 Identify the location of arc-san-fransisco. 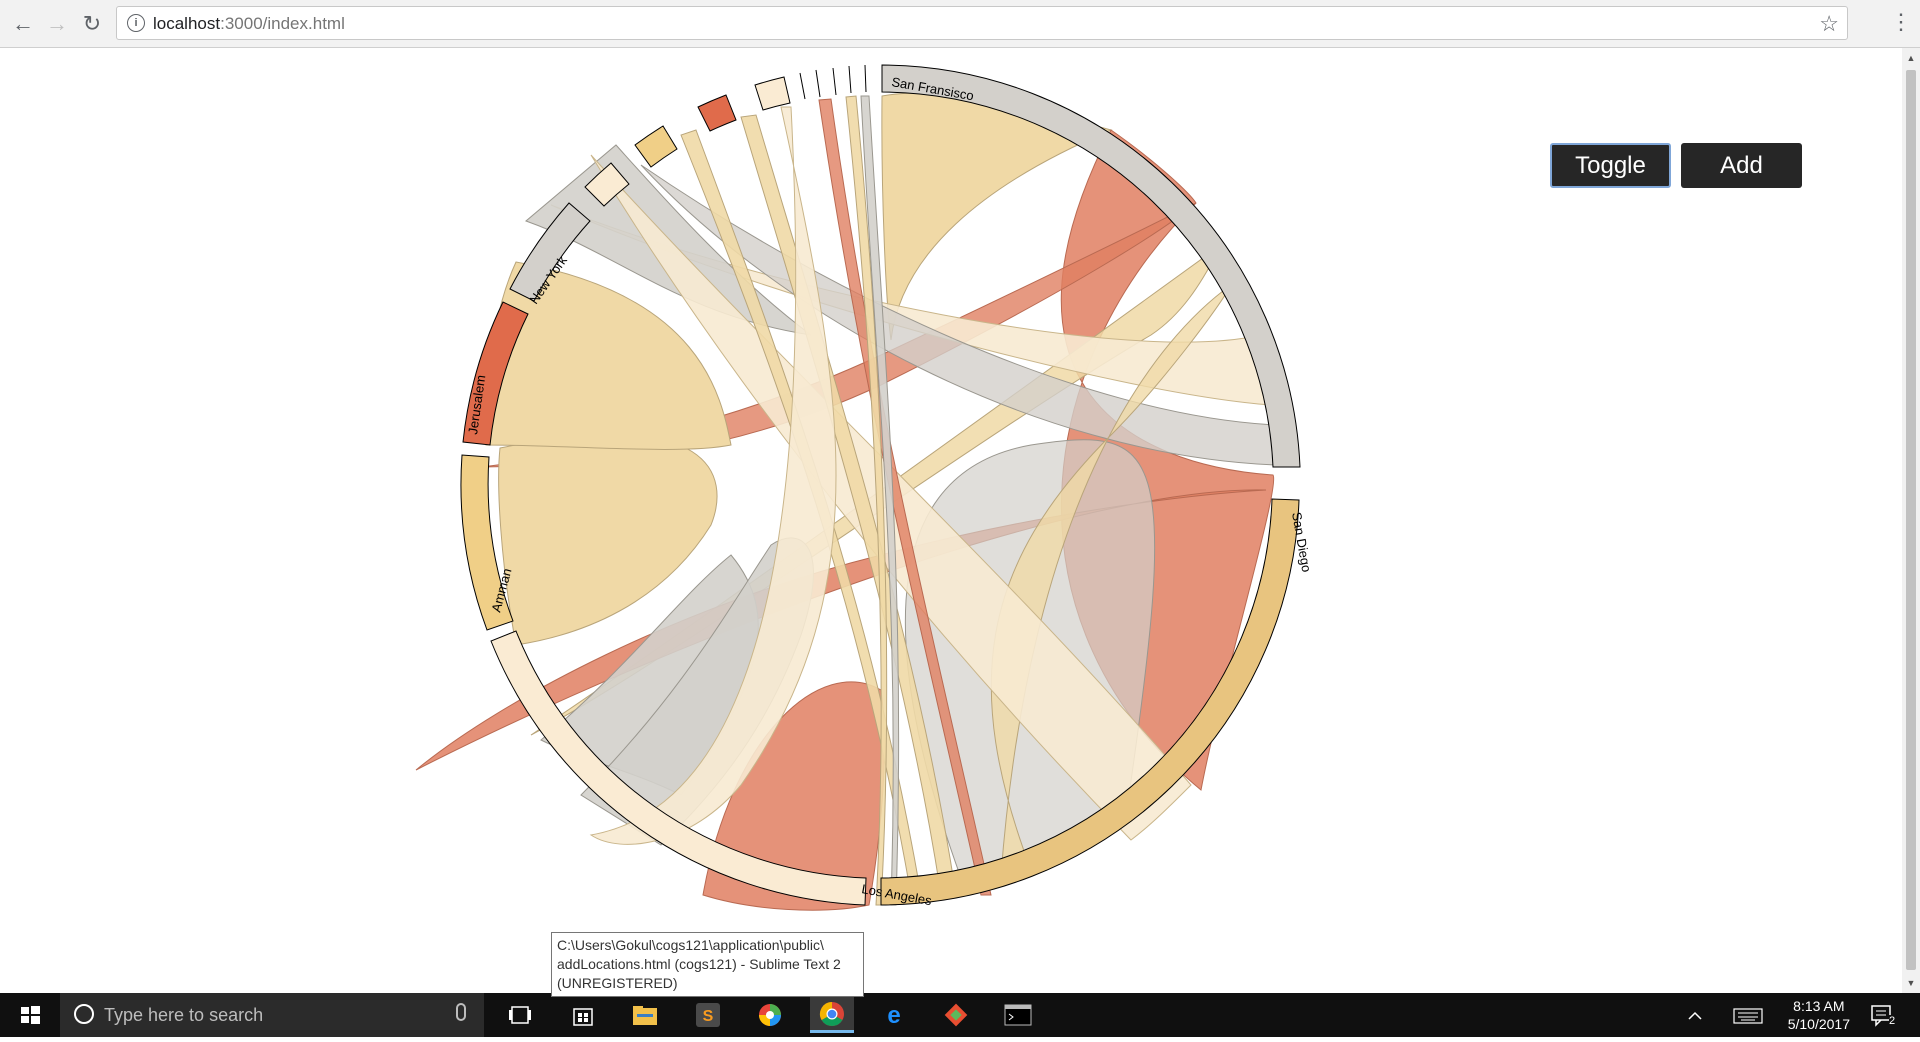
(1091, 266).